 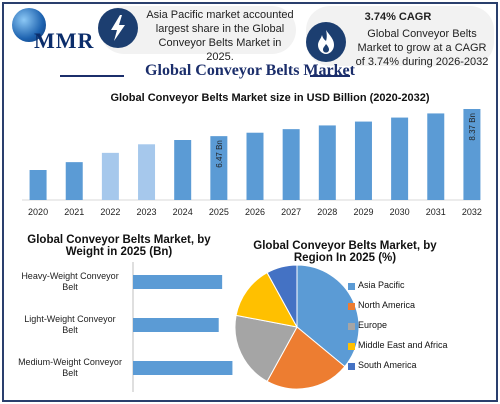 What do you see at coordinates (110, 176) in the screenshot?
I see `bar-2022` at bounding box center [110, 176].